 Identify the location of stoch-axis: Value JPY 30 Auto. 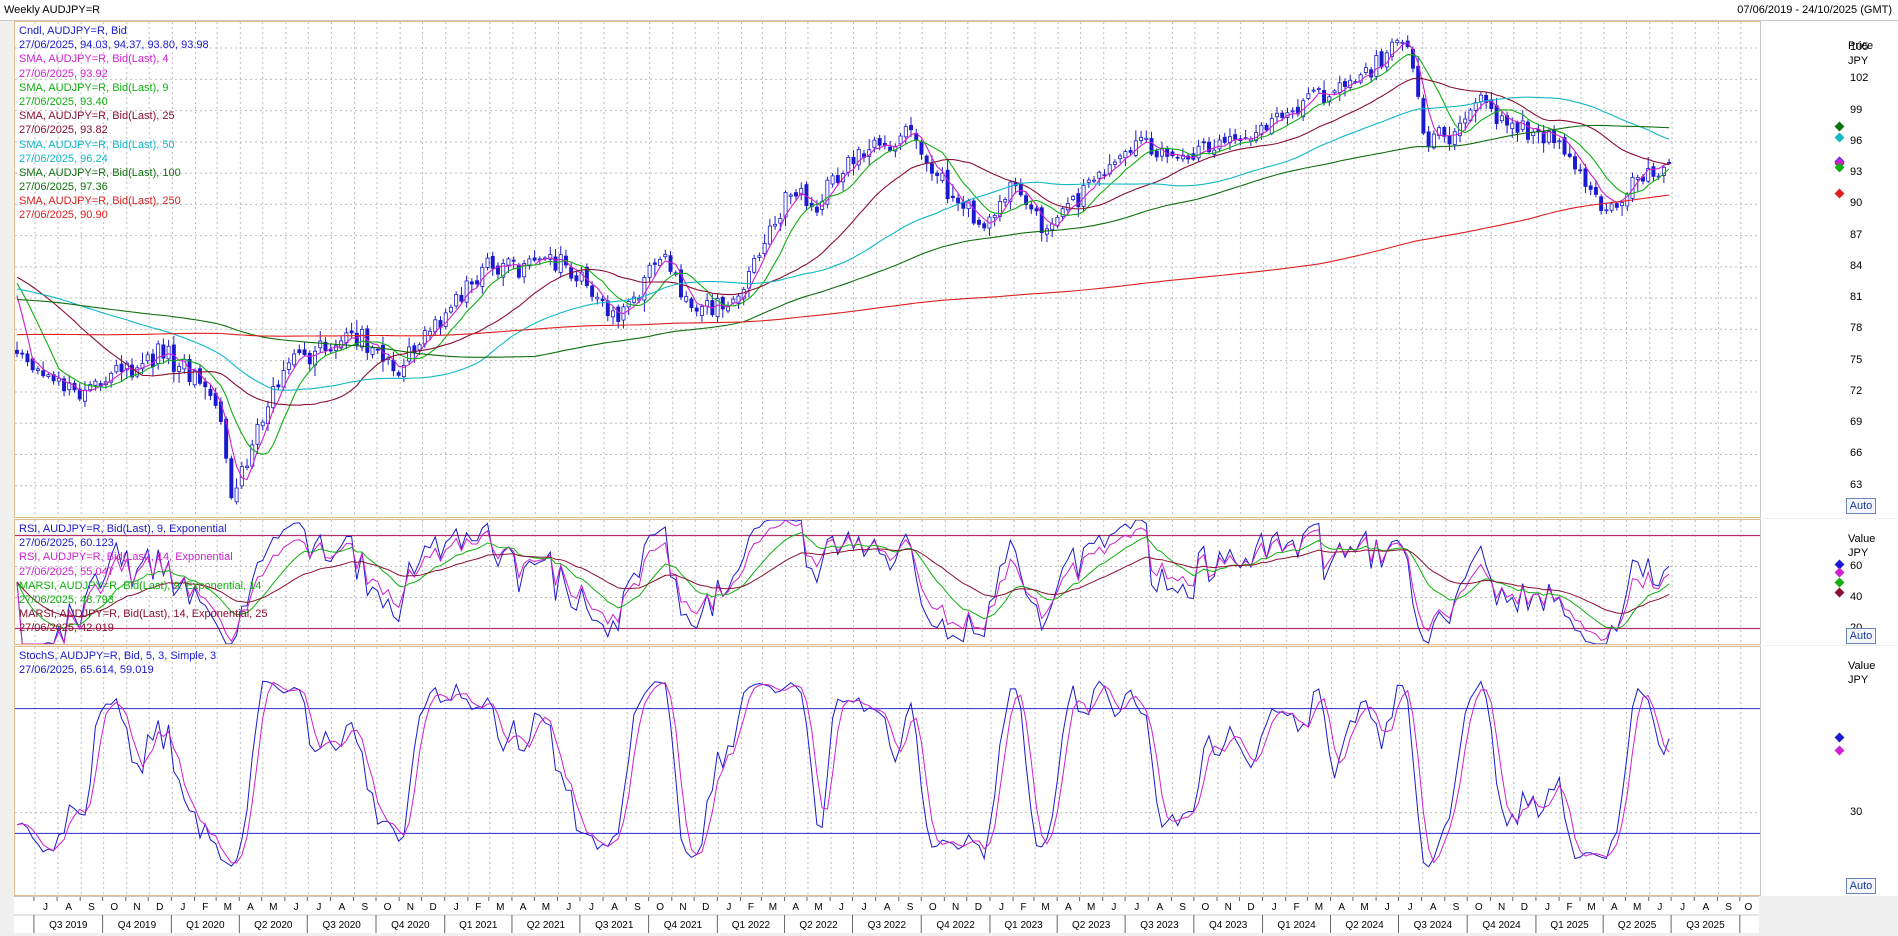
(1829, 771).